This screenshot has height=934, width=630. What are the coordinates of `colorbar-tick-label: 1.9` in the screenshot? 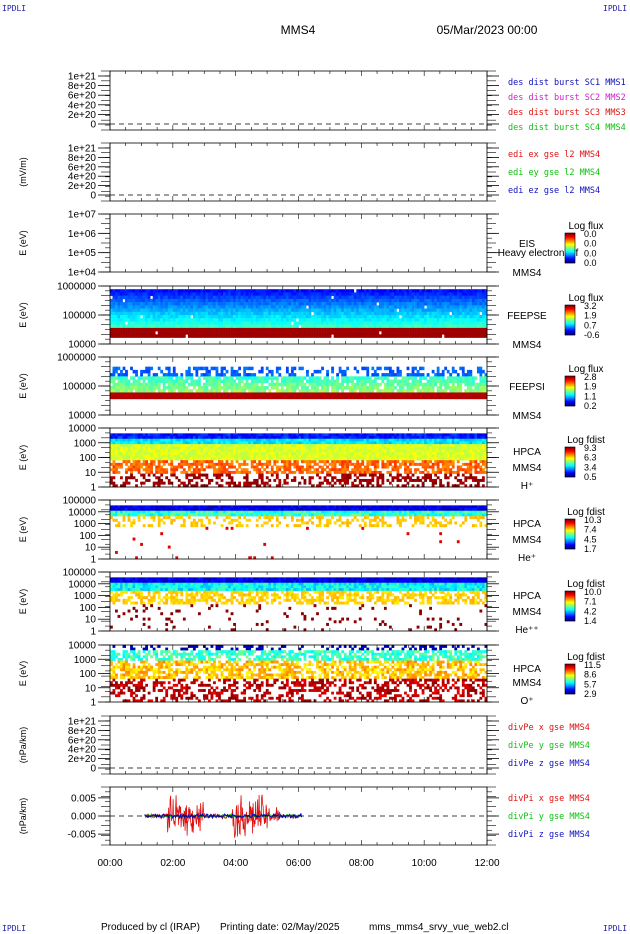 It's located at (590, 387).